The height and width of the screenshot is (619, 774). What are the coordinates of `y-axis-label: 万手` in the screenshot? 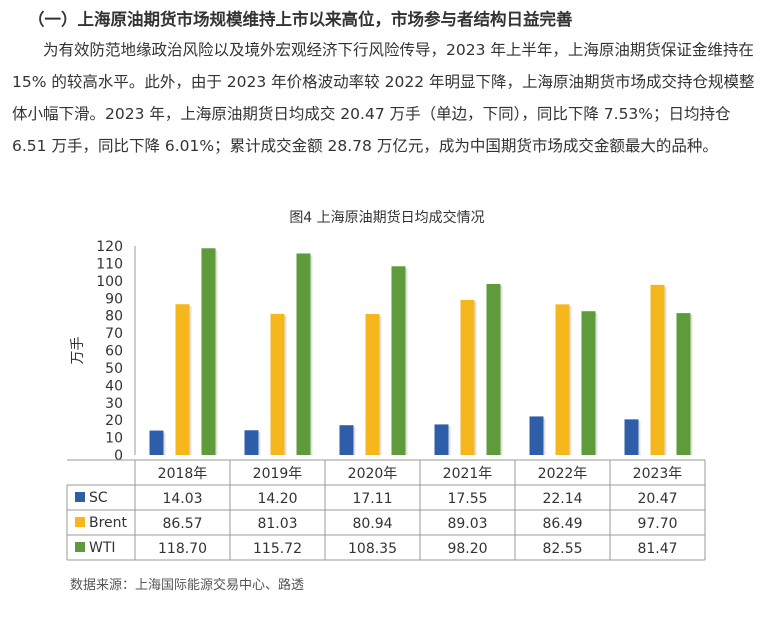 It's located at (78, 351).